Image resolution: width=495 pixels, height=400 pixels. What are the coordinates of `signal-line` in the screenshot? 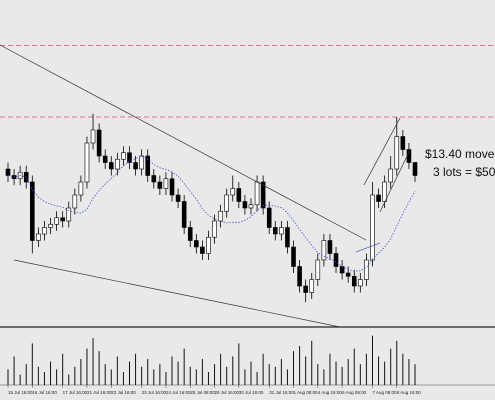 It's located at (368, 247).